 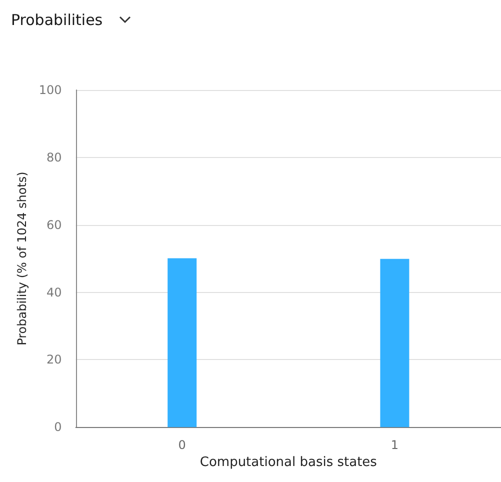 I want to click on chart-title: Probabilities, so click(x=57, y=20).